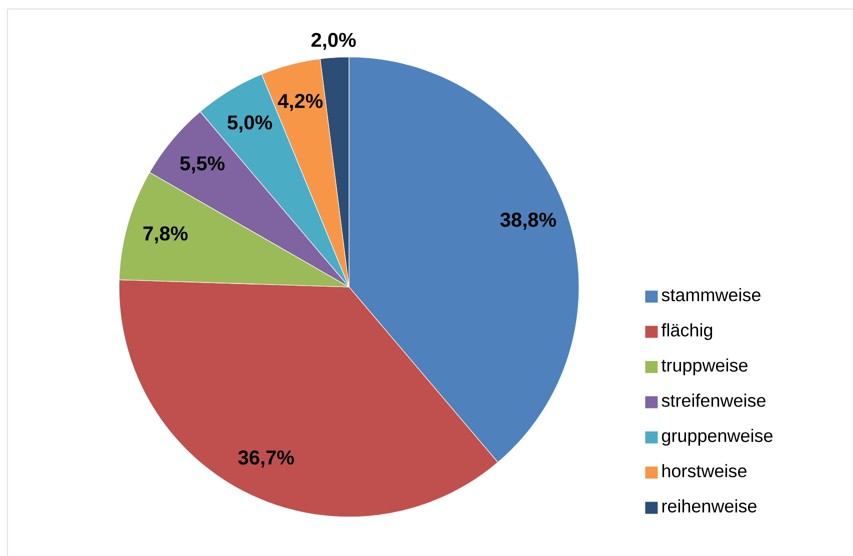 The image size is (853, 556). What do you see at coordinates (266, 459) in the screenshot?
I see `data-label: 36,7%` at bounding box center [266, 459].